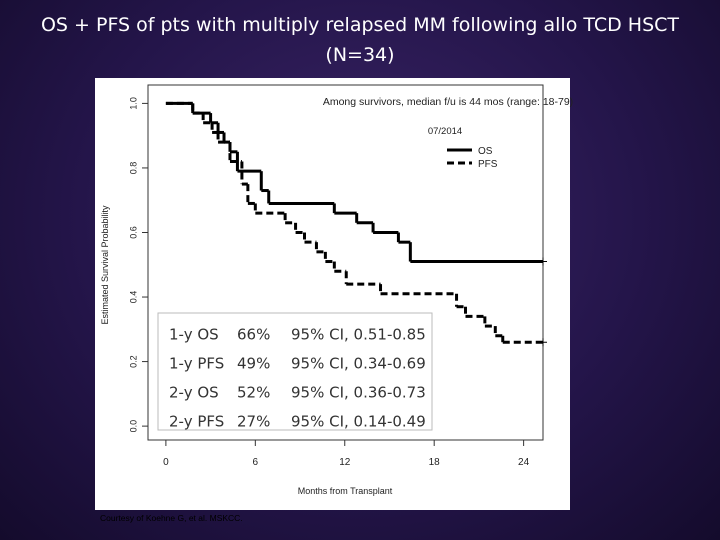  What do you see at coordinates (358, 364) in the screenshot?
I see `table-cell: 95% CI, 0.34-0.69` at bounding box center [358, 364].